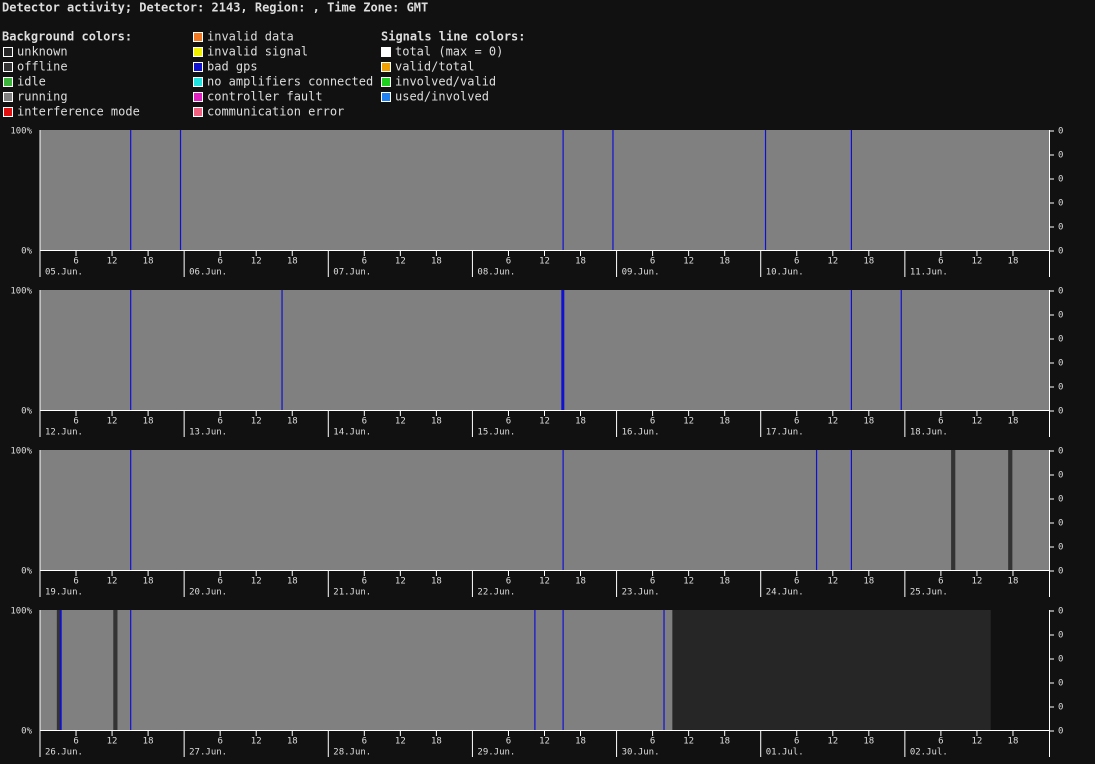 This screenshot has height=764, width=1095. What do you see at coordinates (785, 273) in the screenshot?
I see `day-label: 10.Jun.` at bounding box center [785, 273].